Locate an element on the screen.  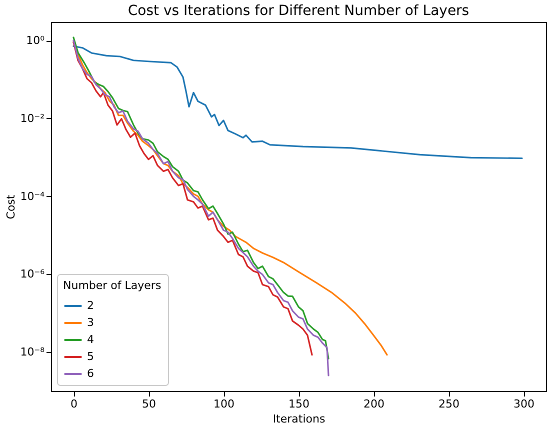
y-tick-label: 10⁻⁶ is located at coordinates (33, 274).